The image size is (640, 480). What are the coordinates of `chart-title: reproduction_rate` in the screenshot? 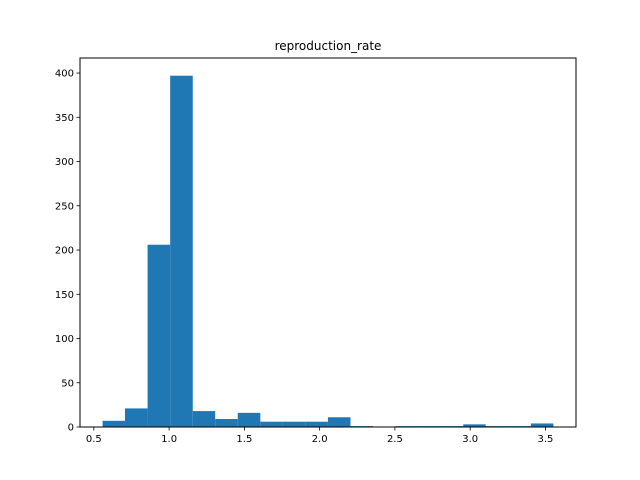 It's located at (328, 46).